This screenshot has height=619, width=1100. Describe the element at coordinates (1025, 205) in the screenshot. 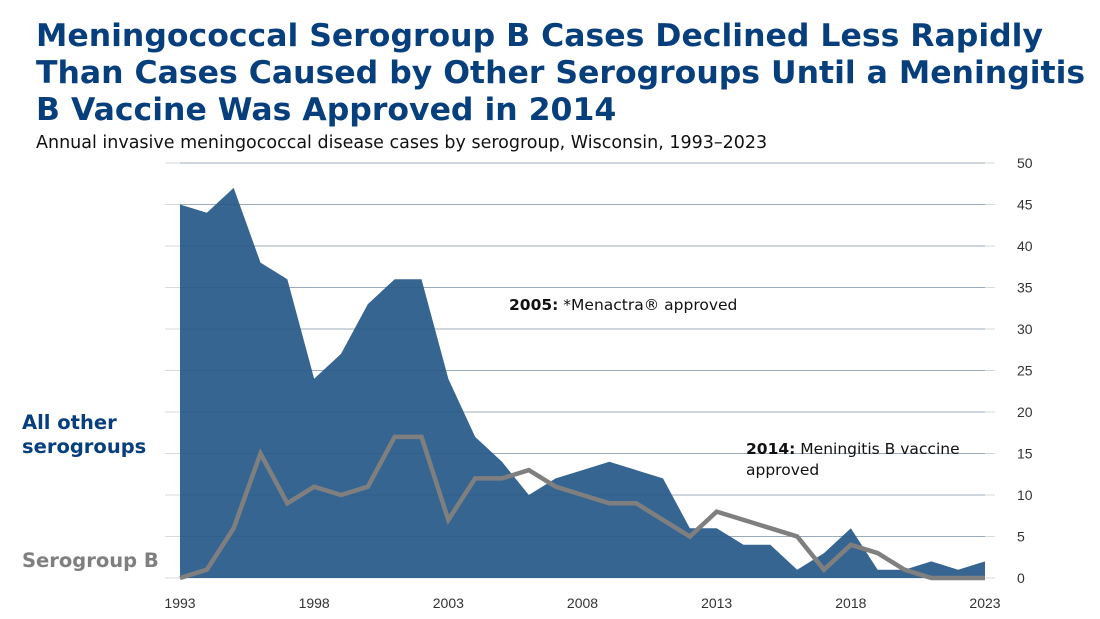

I see `y-tick-label: 45` at that location.